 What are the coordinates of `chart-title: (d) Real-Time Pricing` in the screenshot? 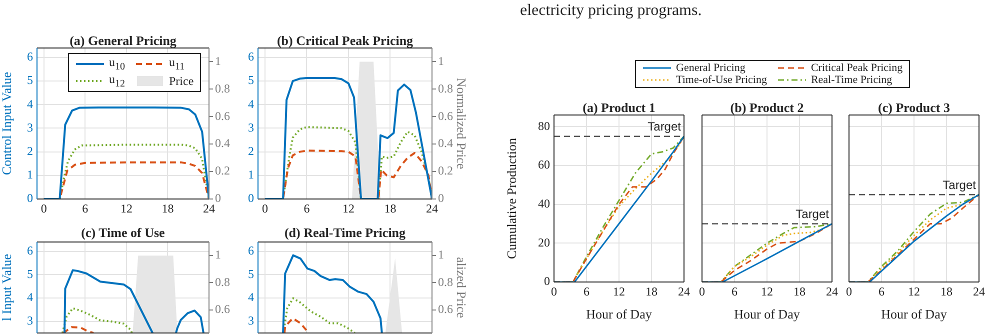 It's located at (345, 232).